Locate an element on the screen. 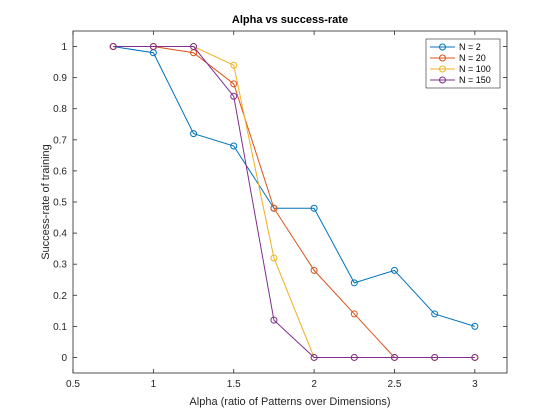 The image size is (560, 420). x-tick-label: 2.5 is located at coordinates (395, 384).